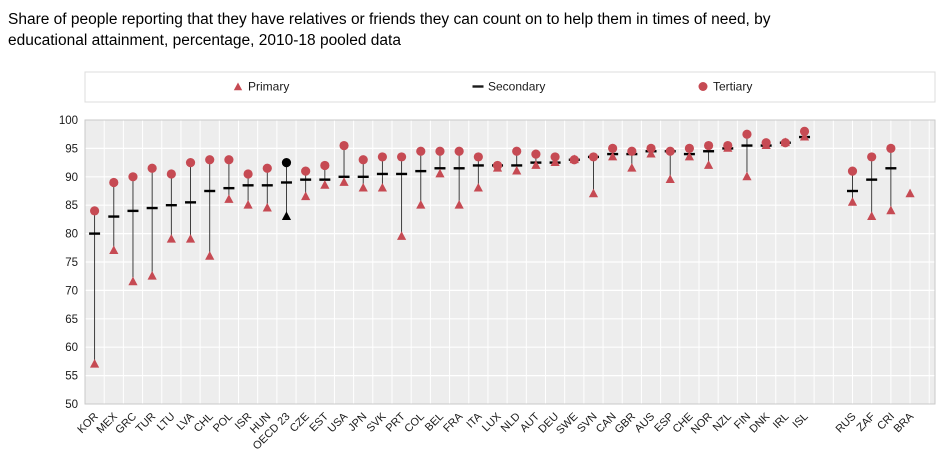 The image size is (952, 459). I want to click on legend-label: Secondary, so click(516, 87).